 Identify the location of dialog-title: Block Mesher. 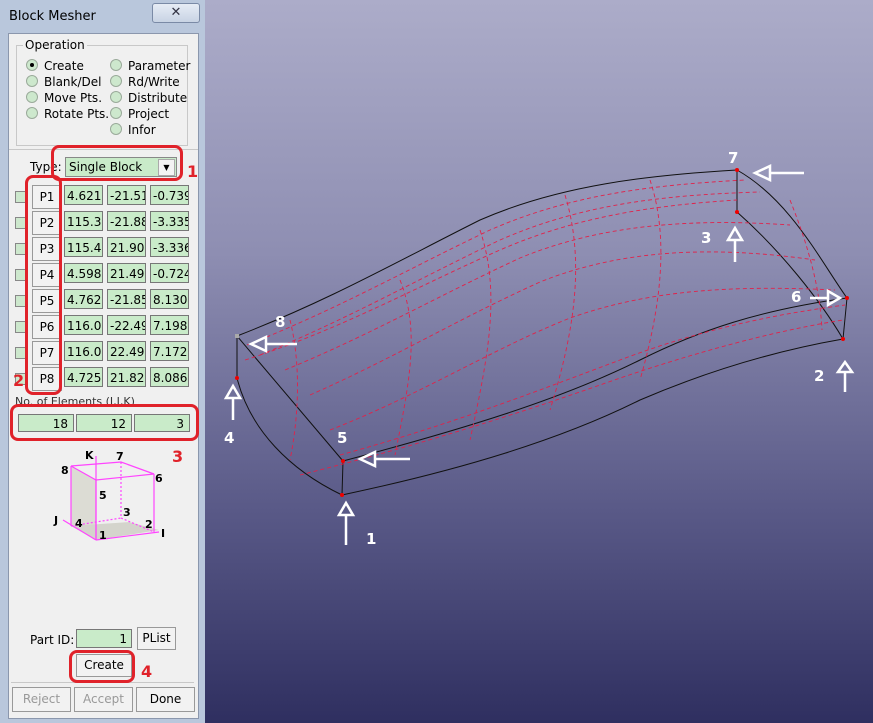
(52, 16).